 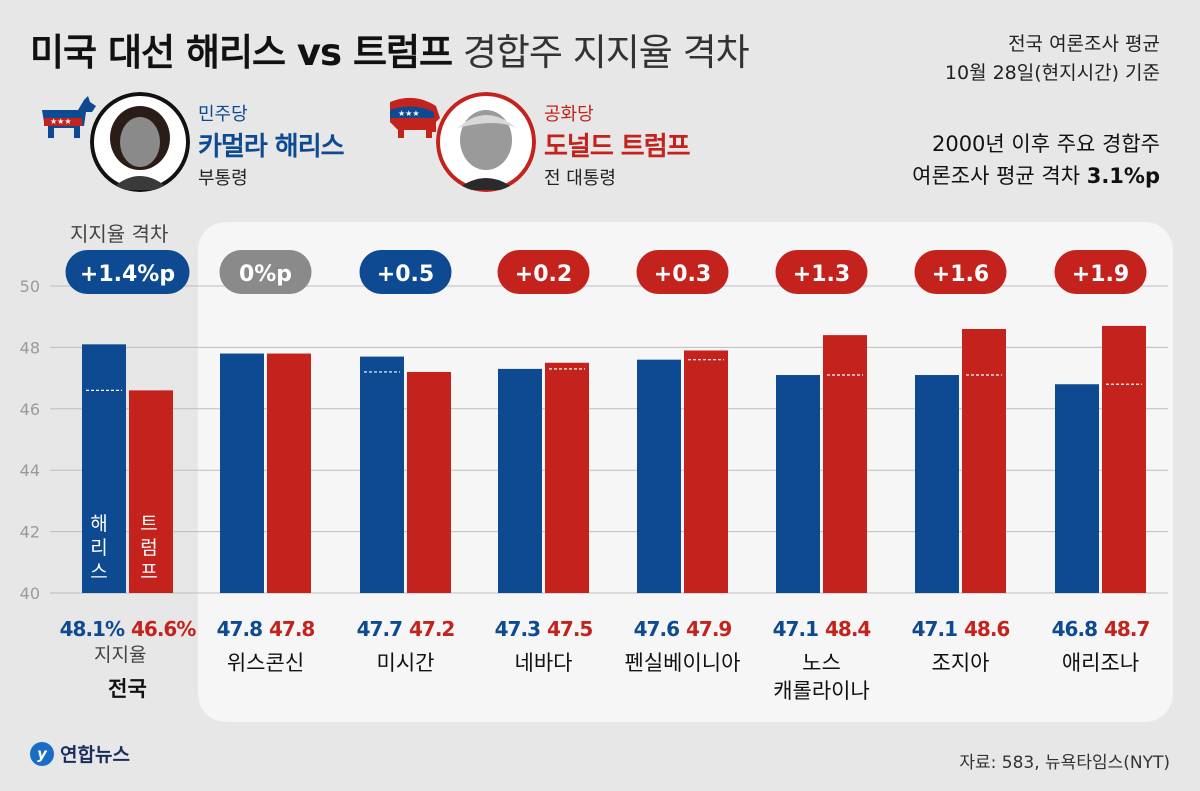 I want to click on page-title: 미국 대선 해리스 vs 트럼프 경합주 지지율 격차, so click(x=390, y=49).